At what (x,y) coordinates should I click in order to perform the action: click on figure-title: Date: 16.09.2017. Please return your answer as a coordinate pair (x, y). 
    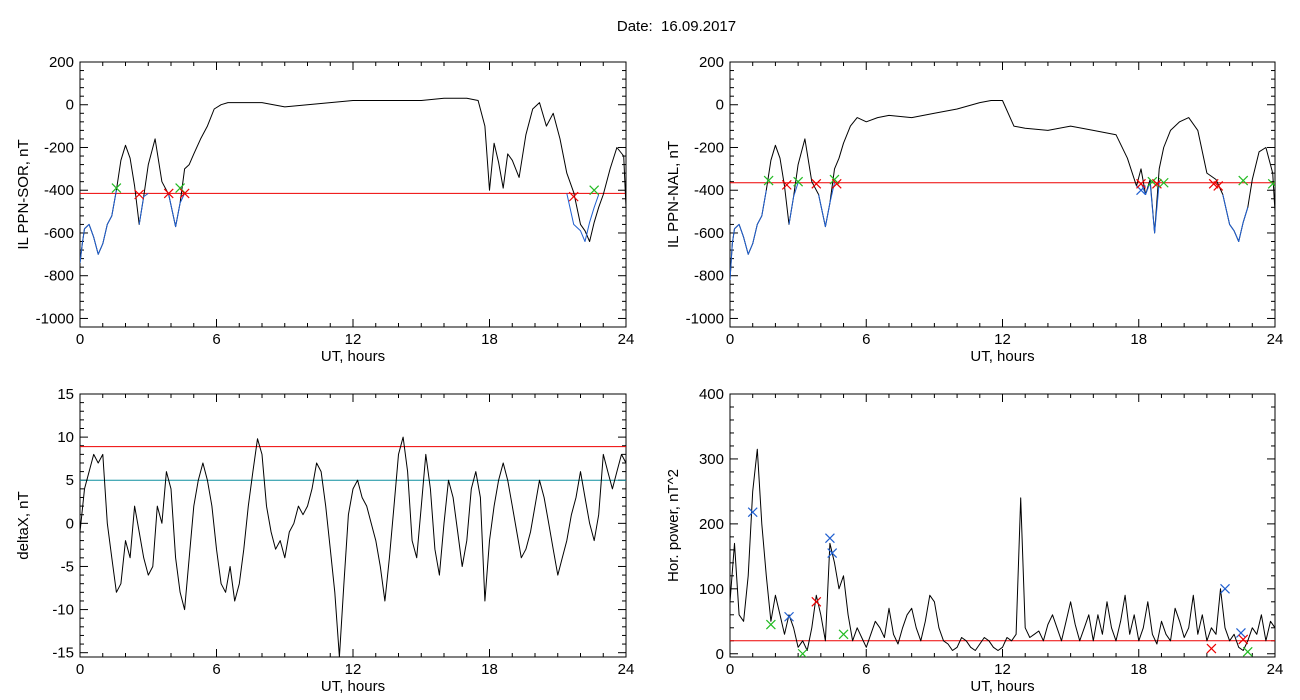
    Looking at the image, I should click on (676, 26).